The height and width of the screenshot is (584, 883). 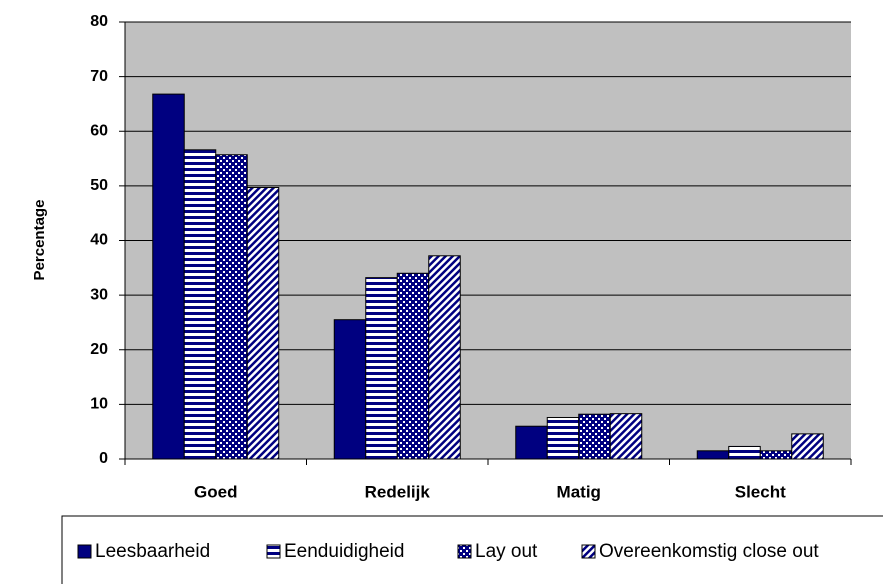 What do you see at coordinates (99, 240) in the screenshot?
I see `y-tick-label: 40` at bounding box center [99, 240].